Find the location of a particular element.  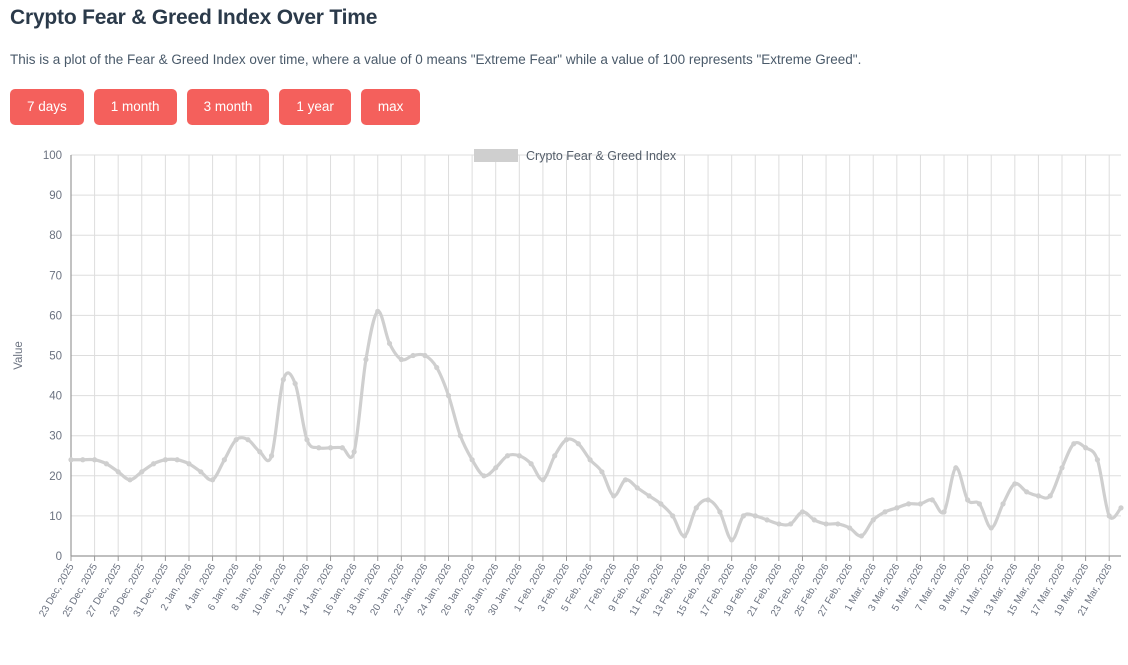

svg-text: 40 is located at coordinates (55, 396).